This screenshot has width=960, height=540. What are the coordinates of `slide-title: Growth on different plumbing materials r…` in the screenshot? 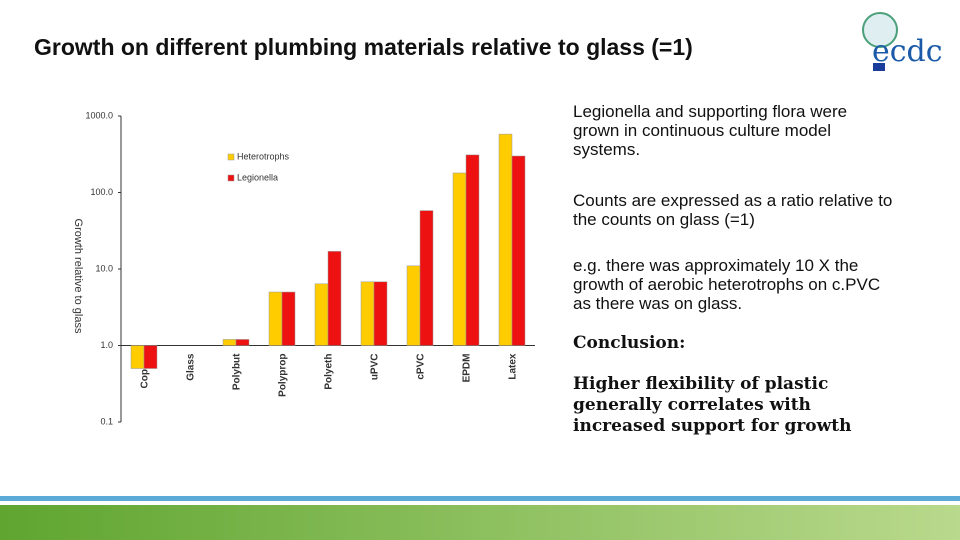 It's located at (363, 47).